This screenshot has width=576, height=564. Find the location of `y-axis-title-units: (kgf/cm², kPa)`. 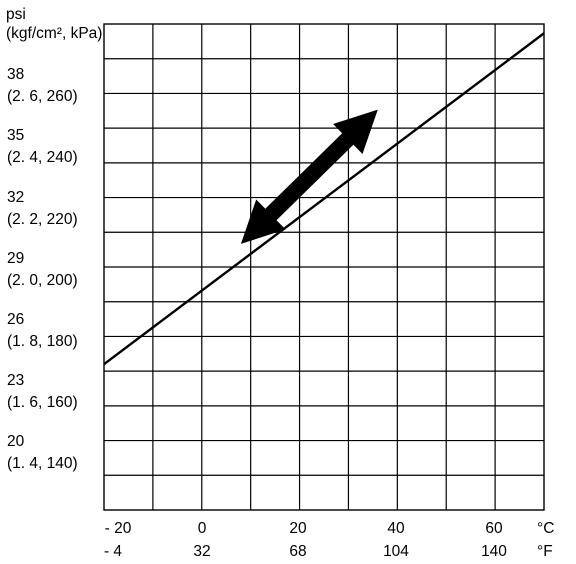

y-axis-title-units: (kgf/cm², kPa) is located at coordinates (54, 33).